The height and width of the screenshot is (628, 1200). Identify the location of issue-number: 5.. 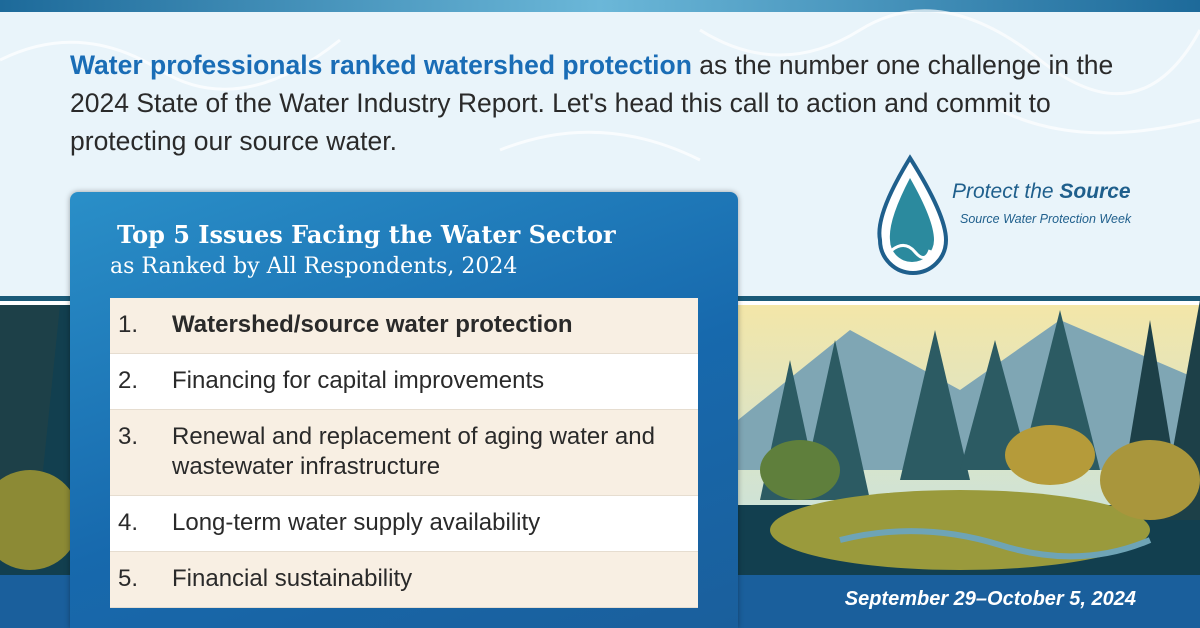
(128, 578).